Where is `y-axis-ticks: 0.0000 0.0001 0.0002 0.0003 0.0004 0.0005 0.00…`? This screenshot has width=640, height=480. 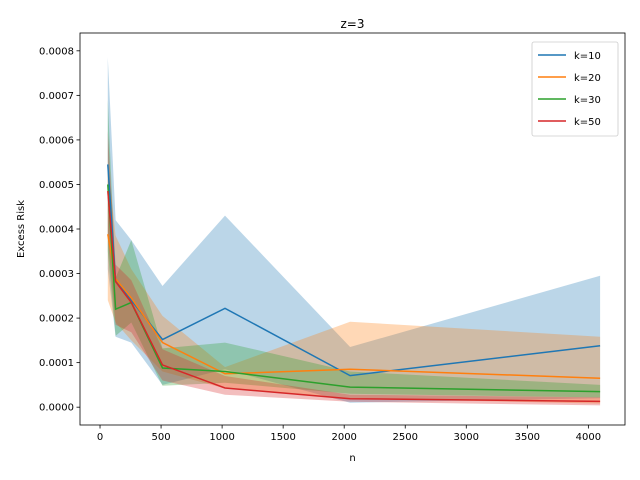 y-axis-ticks: 0.0000 0.0001 0.0002 0.0003 0.0004 0.0005 0.00… is located at coordinates (59, 230).